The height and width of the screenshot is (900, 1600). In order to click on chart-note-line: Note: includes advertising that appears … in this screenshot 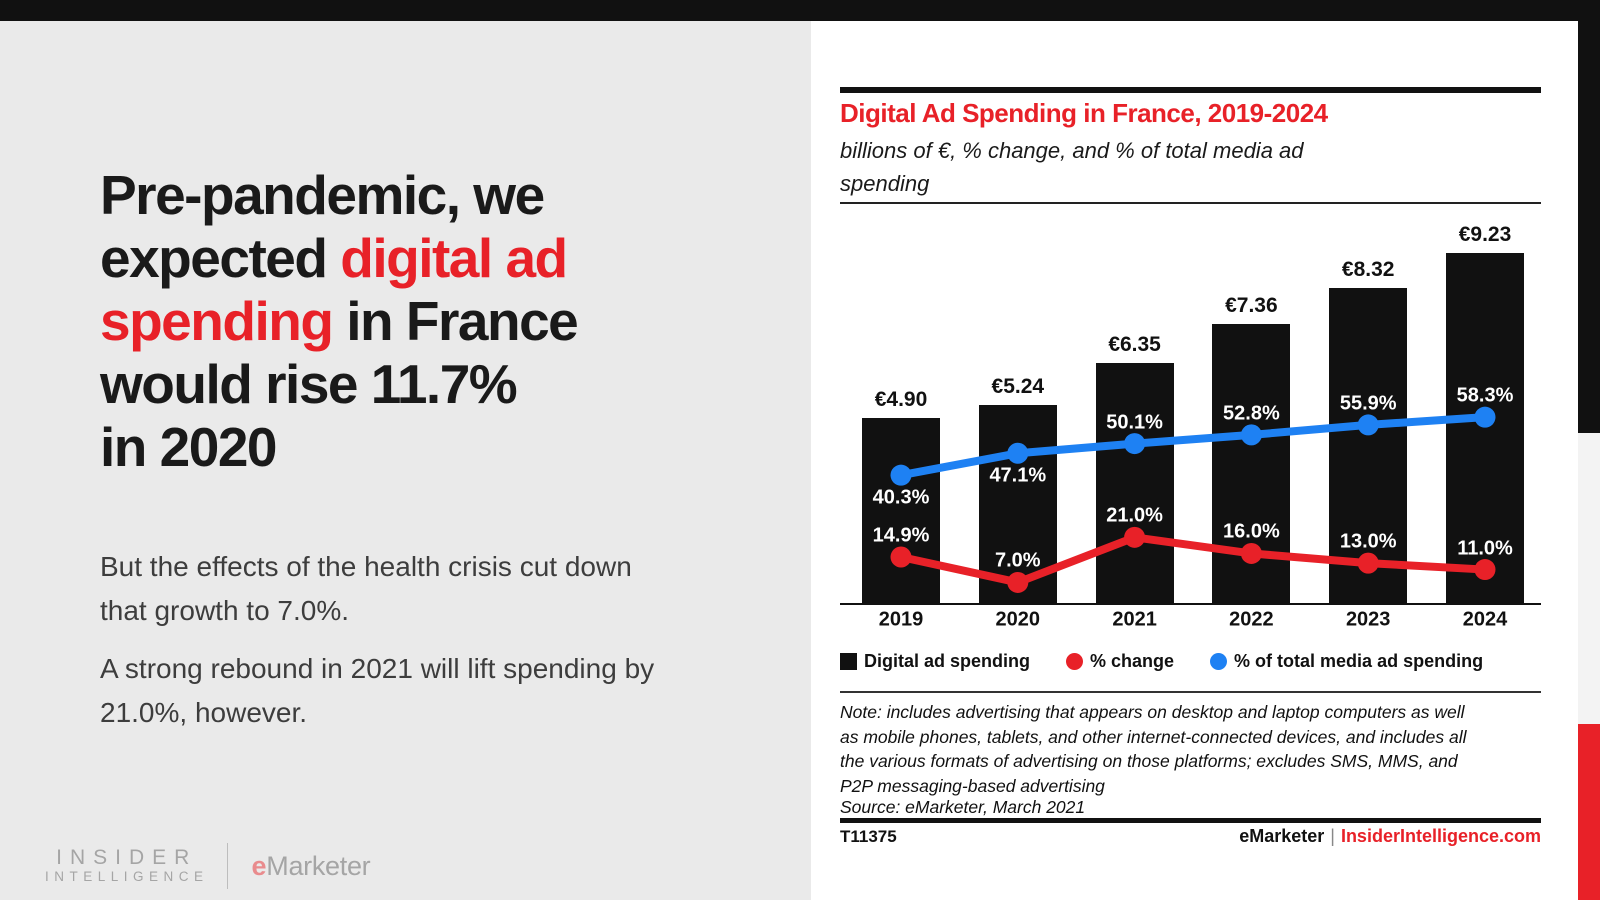, I will do `click(1152, 712)`.